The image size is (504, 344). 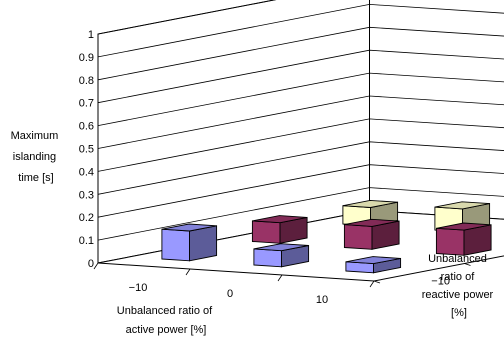 I want to click on y-axis-label-line: Unbalanced, so click(x=457, y=259).